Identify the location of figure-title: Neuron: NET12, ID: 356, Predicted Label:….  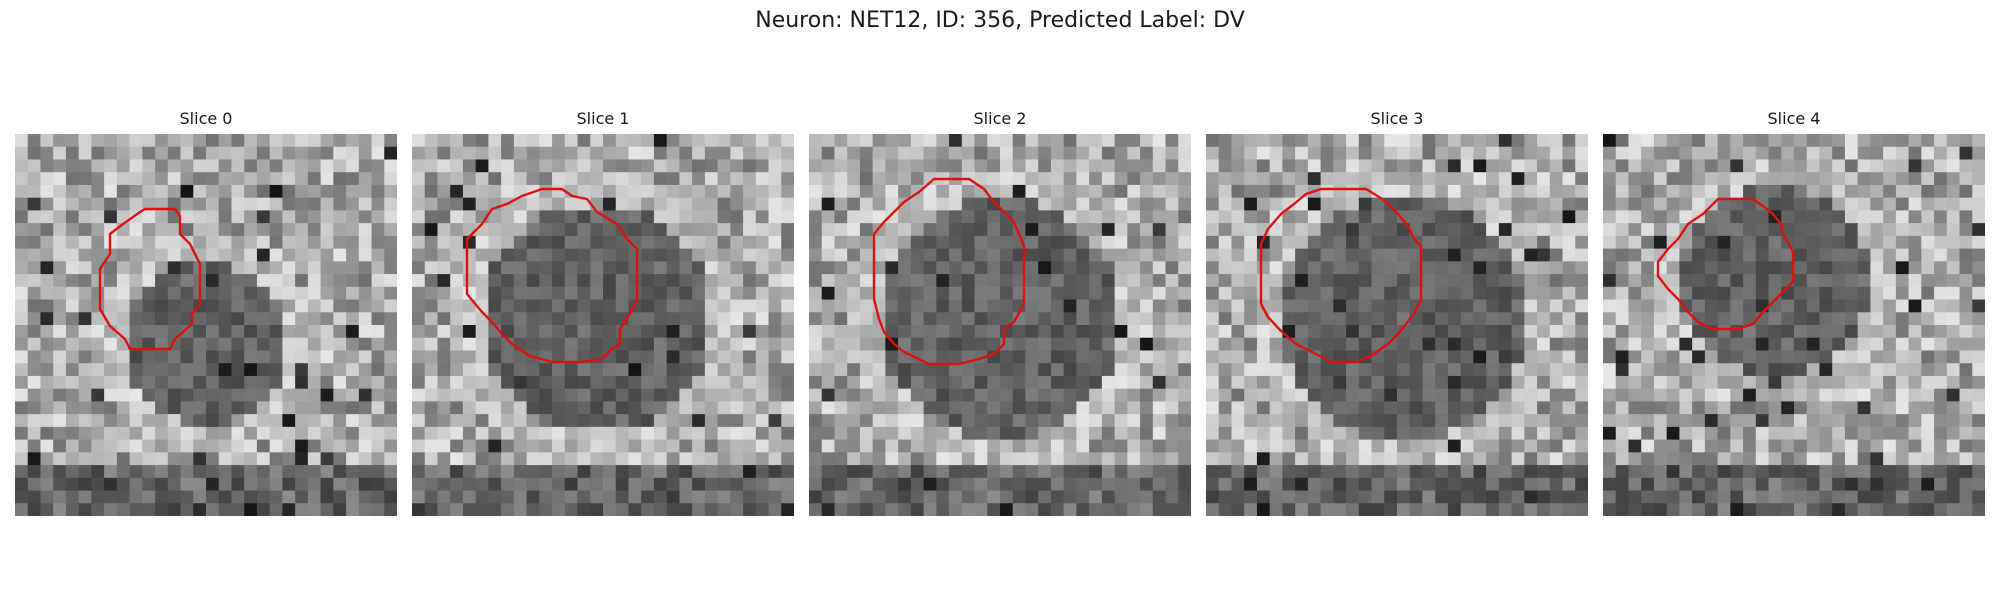
(1000, 20).